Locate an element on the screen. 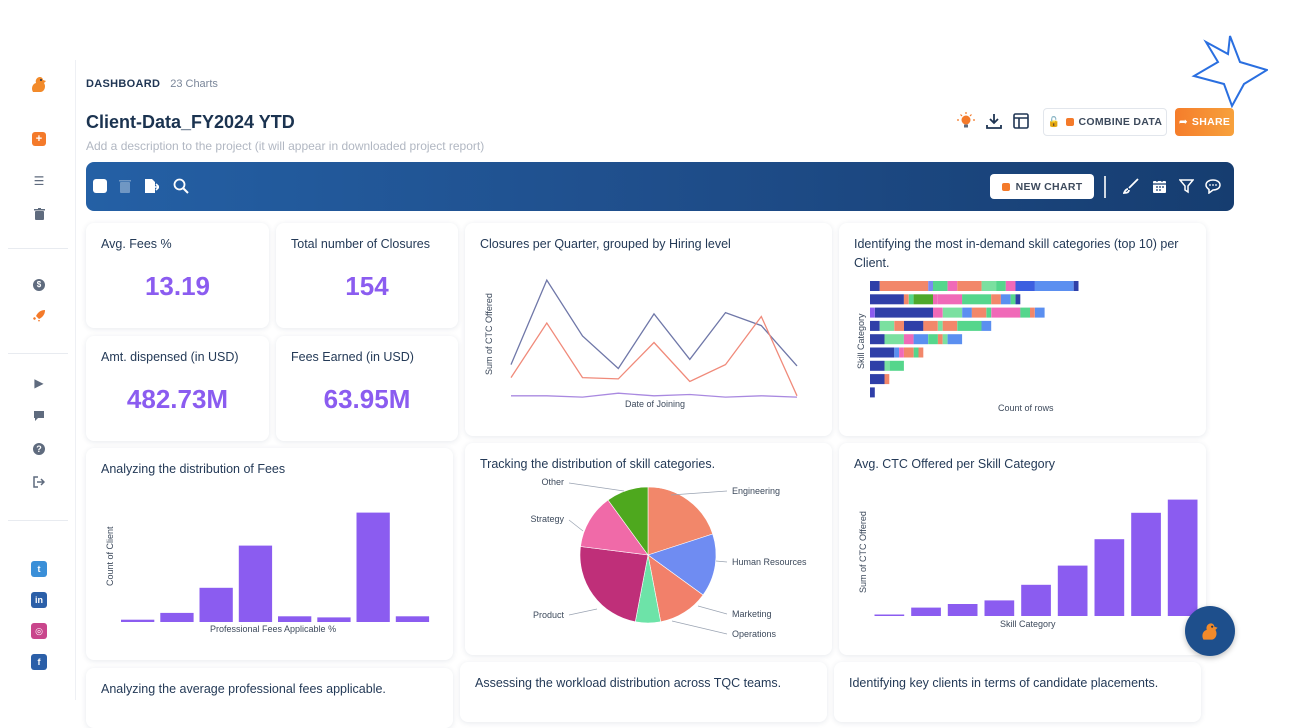 This screenshot has height=728, width=1292. rocket-icon is located at coordinates (39, 316).